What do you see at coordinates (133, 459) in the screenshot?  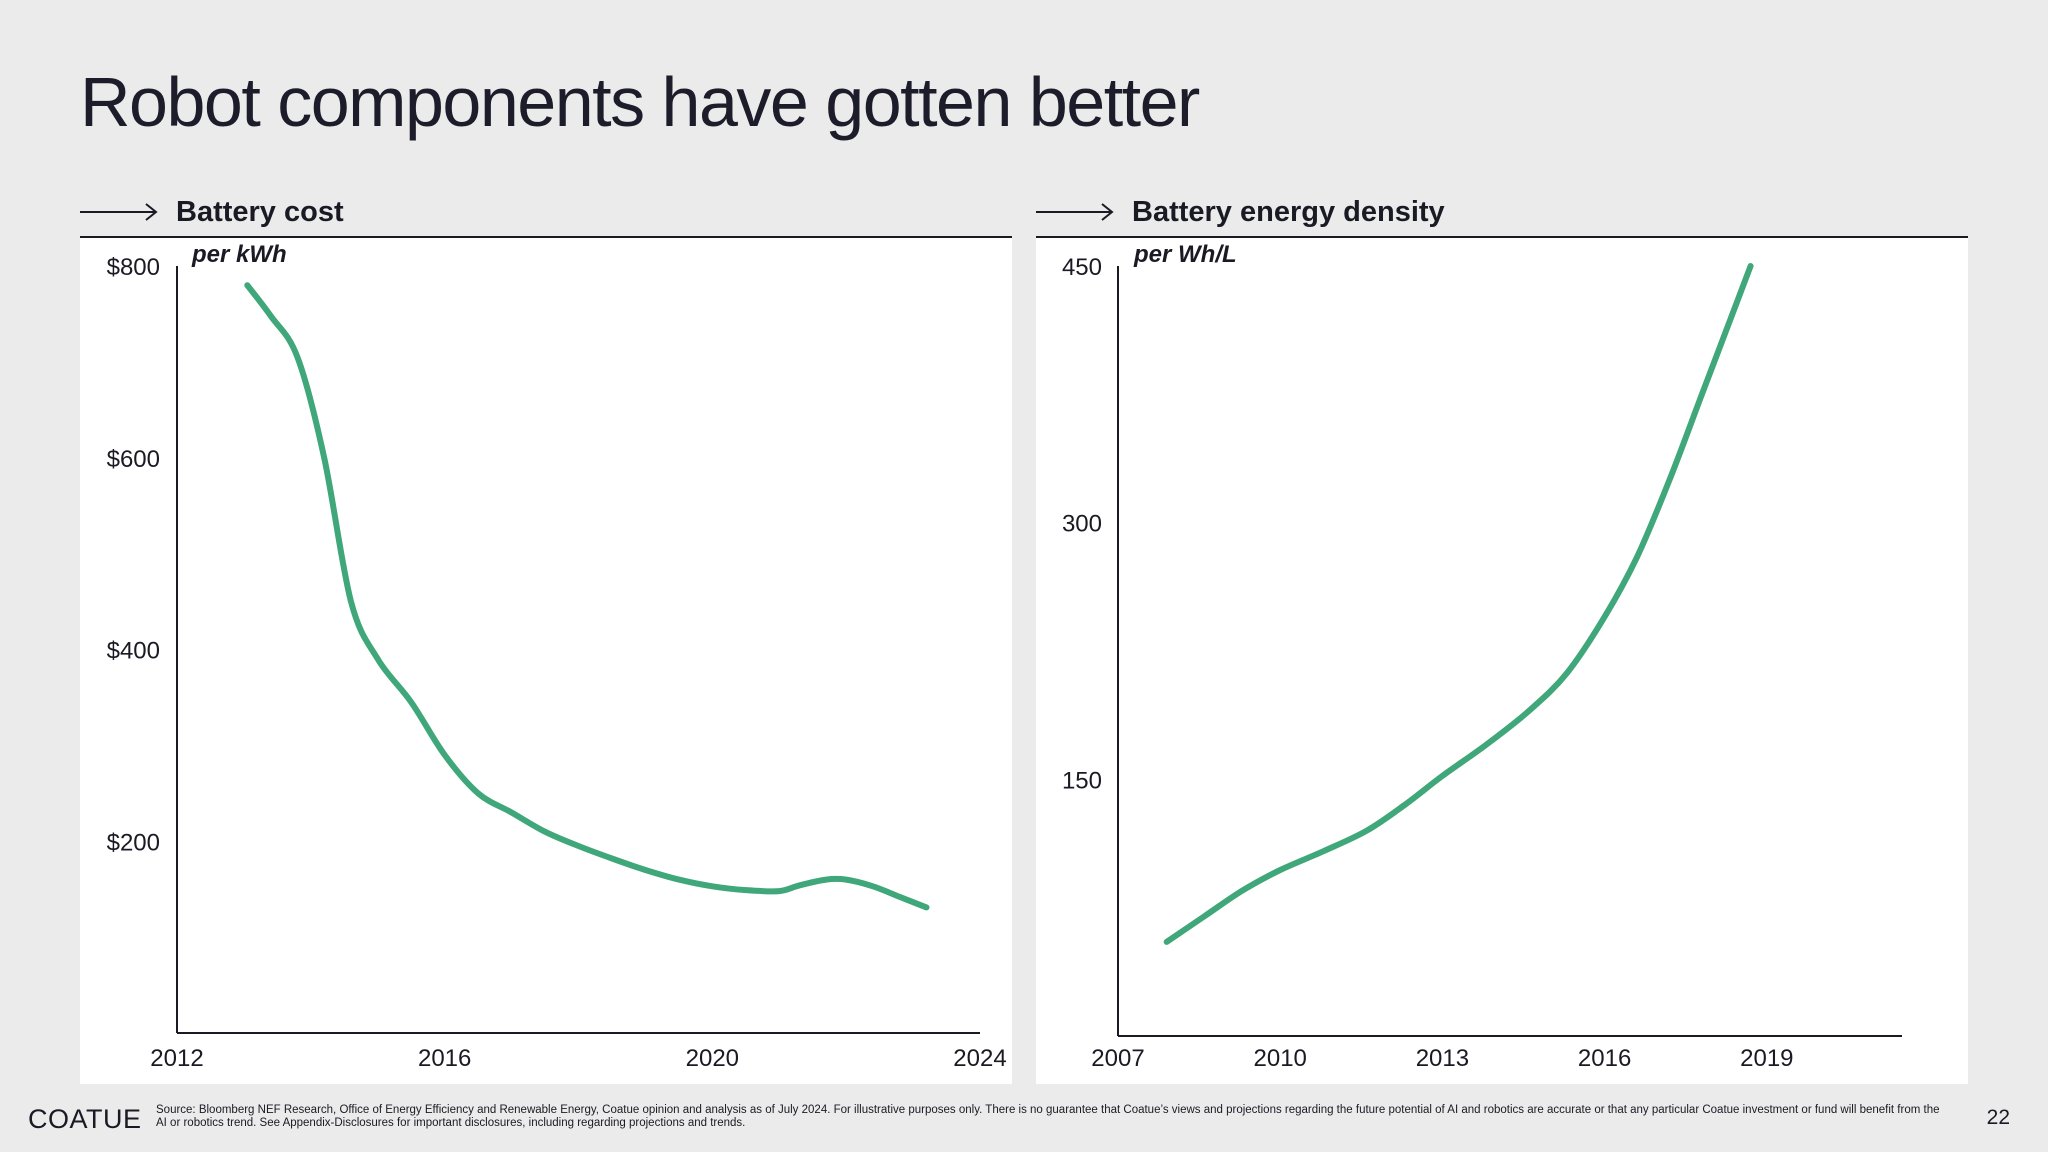 I see `y-tick-label: $600` at bounding box center [133, 459].